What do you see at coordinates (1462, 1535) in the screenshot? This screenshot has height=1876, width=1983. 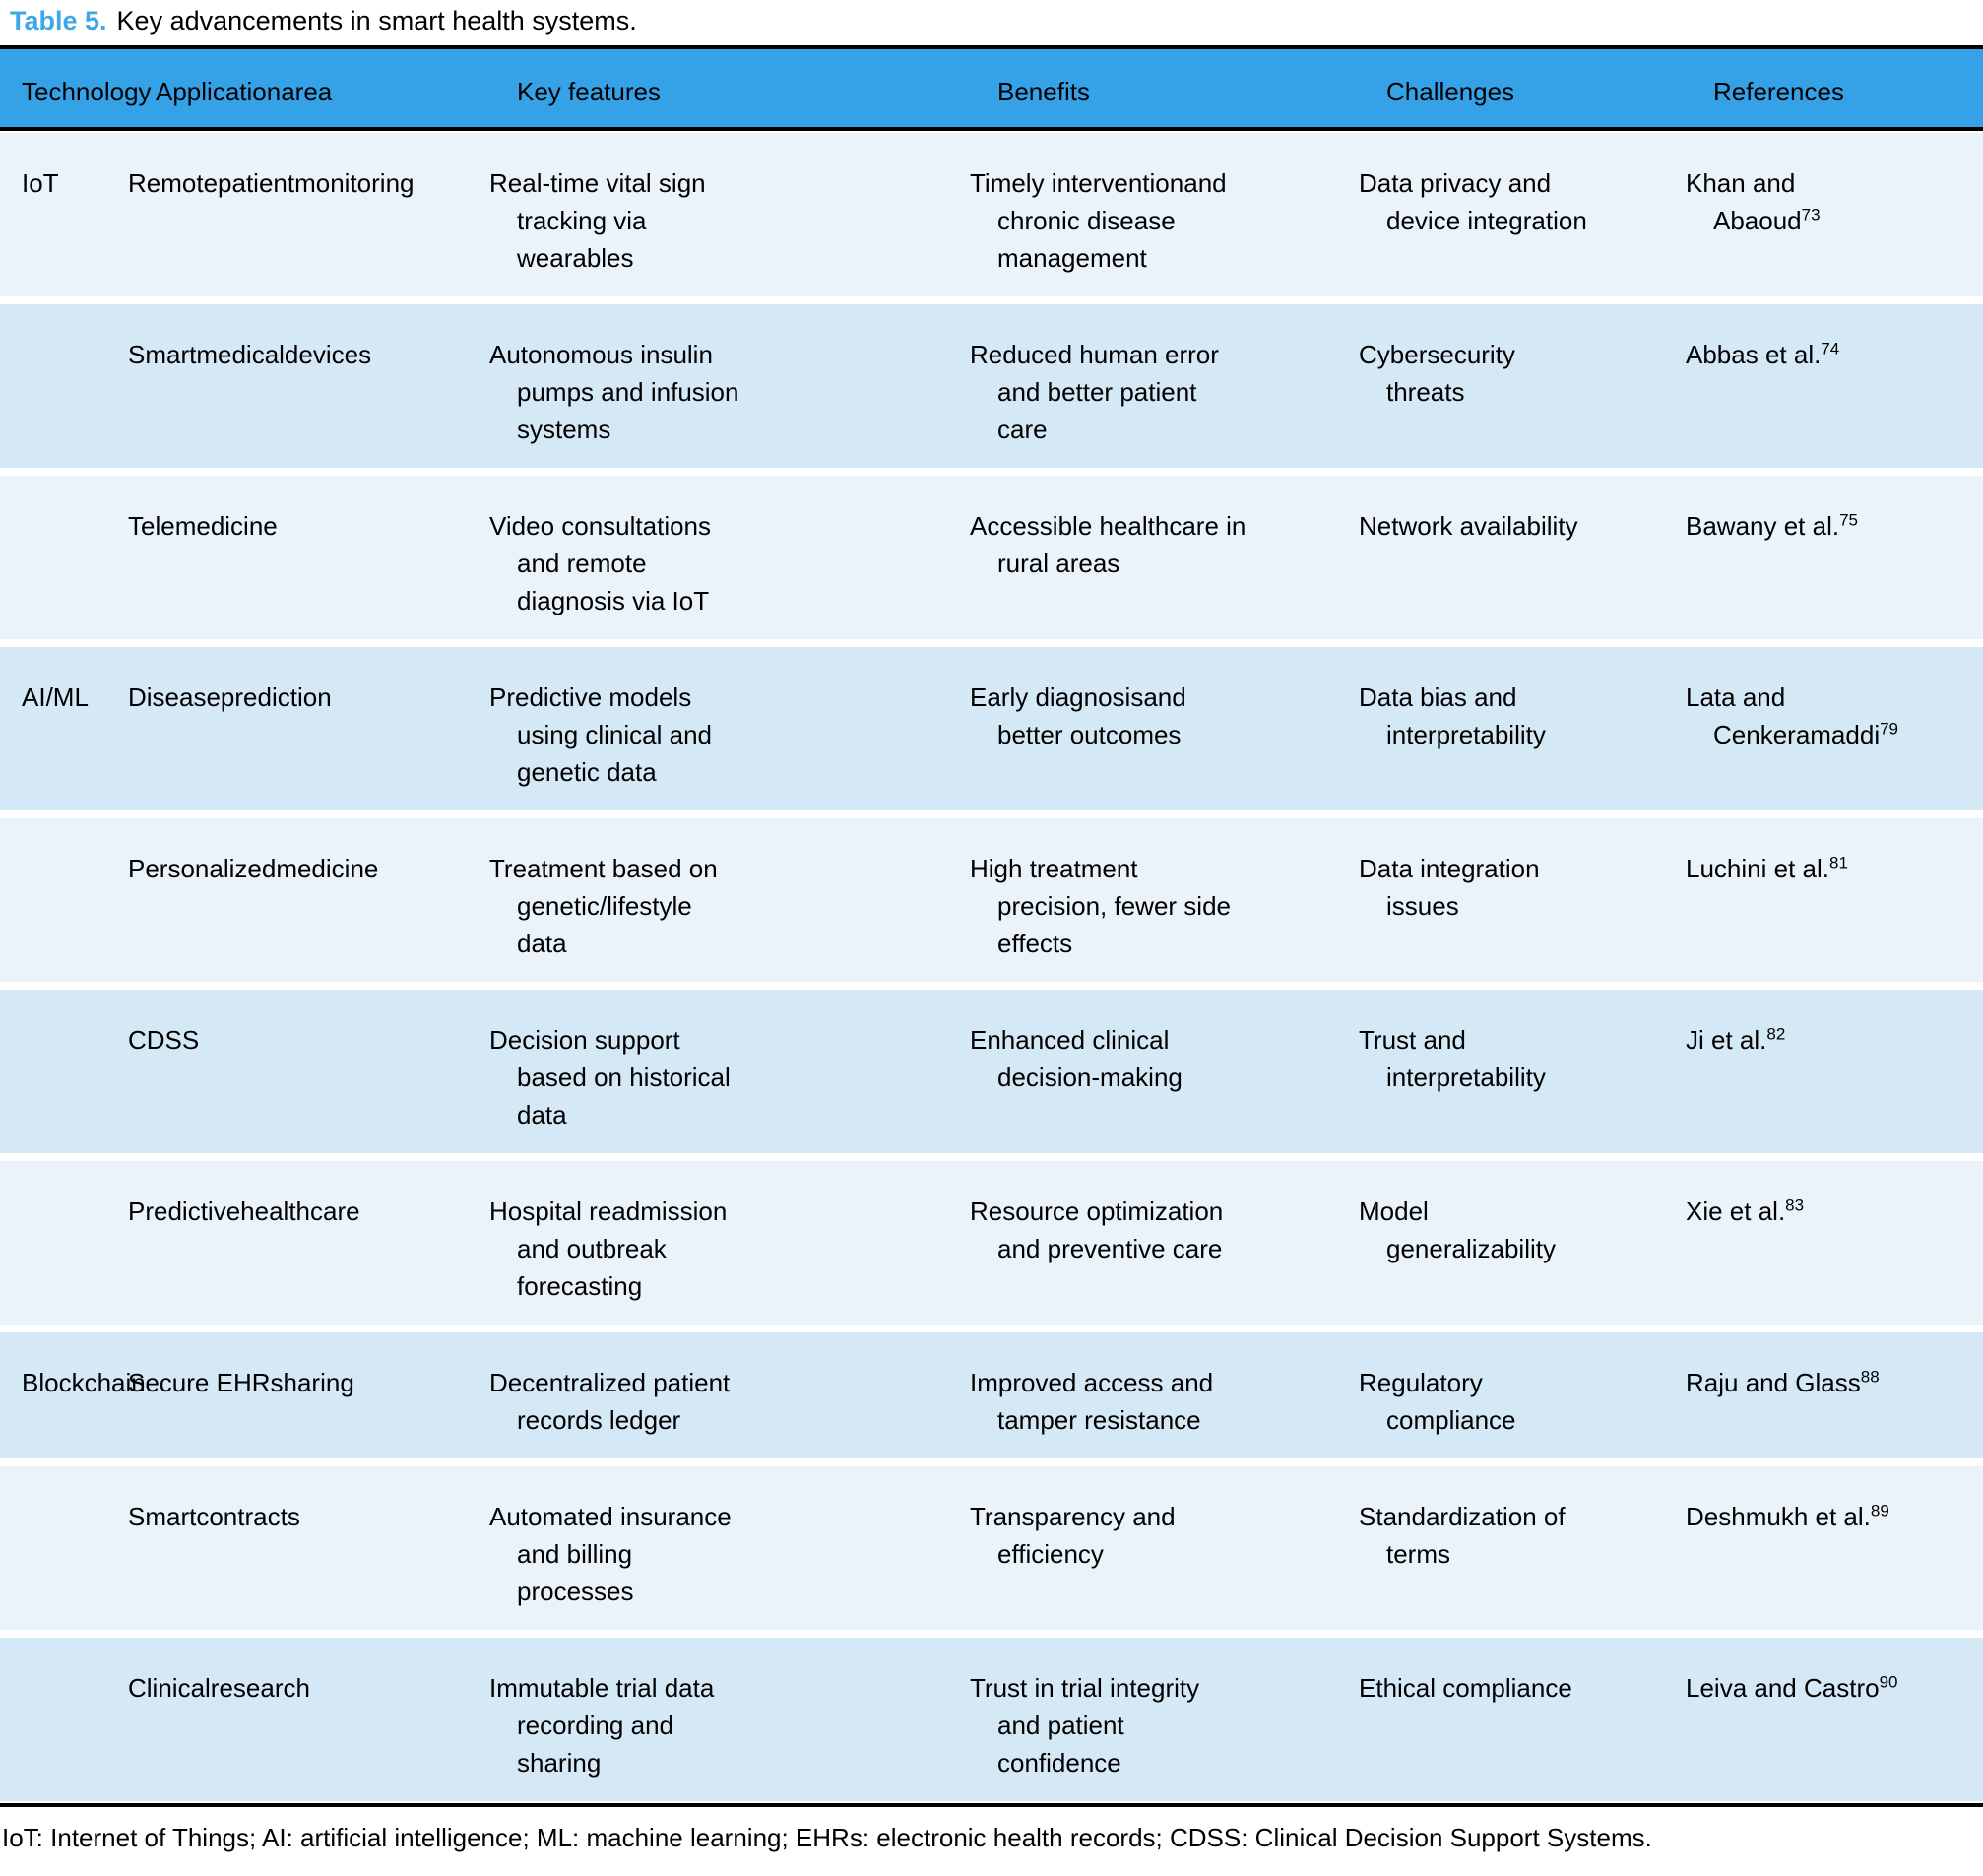 I see `challenges-cell: Standardization of terms` at bounding box center [1462, 1535].